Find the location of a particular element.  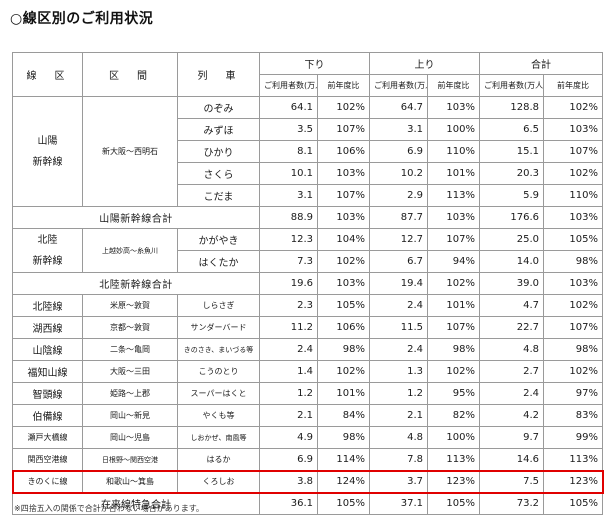

train-cell: きのさき、まいづる等 is located at coordinates (218, 349).